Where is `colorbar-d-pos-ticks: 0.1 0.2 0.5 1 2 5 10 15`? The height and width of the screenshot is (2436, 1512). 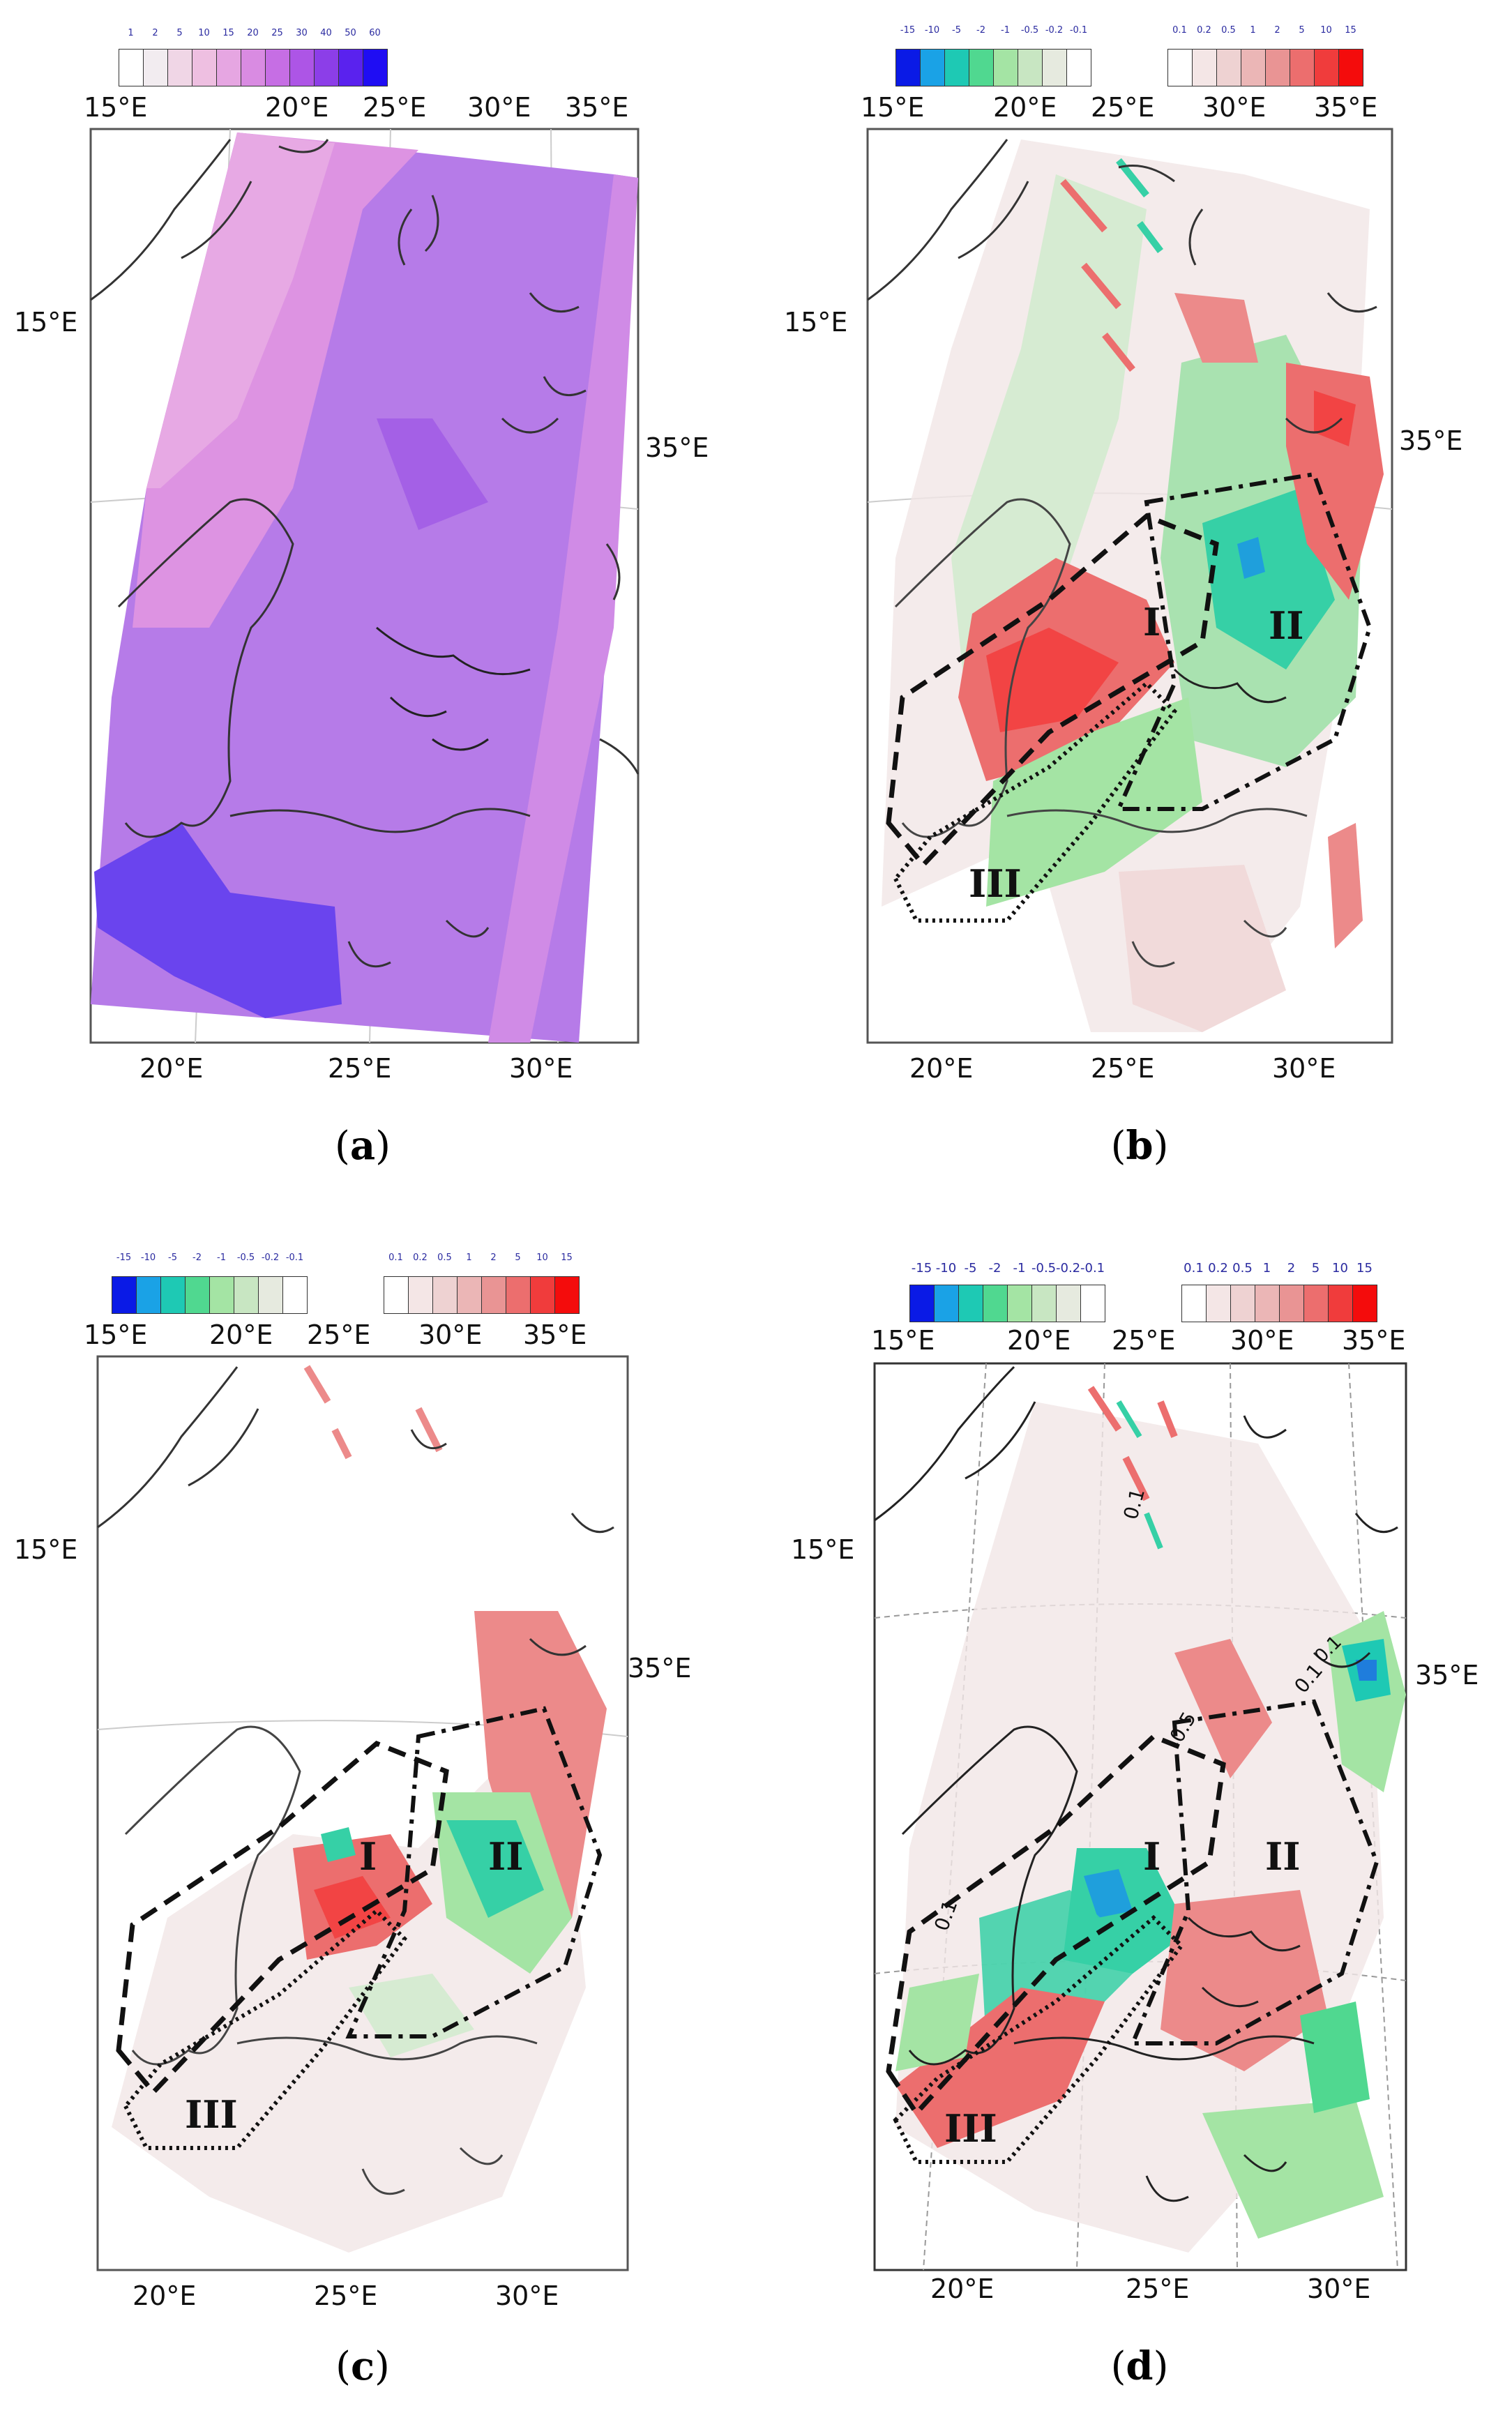
colorbar-d-pos-ticks: 0.1 0.2 0.5 1 2 5 10 15 is located at coordinates (1279, 1268).